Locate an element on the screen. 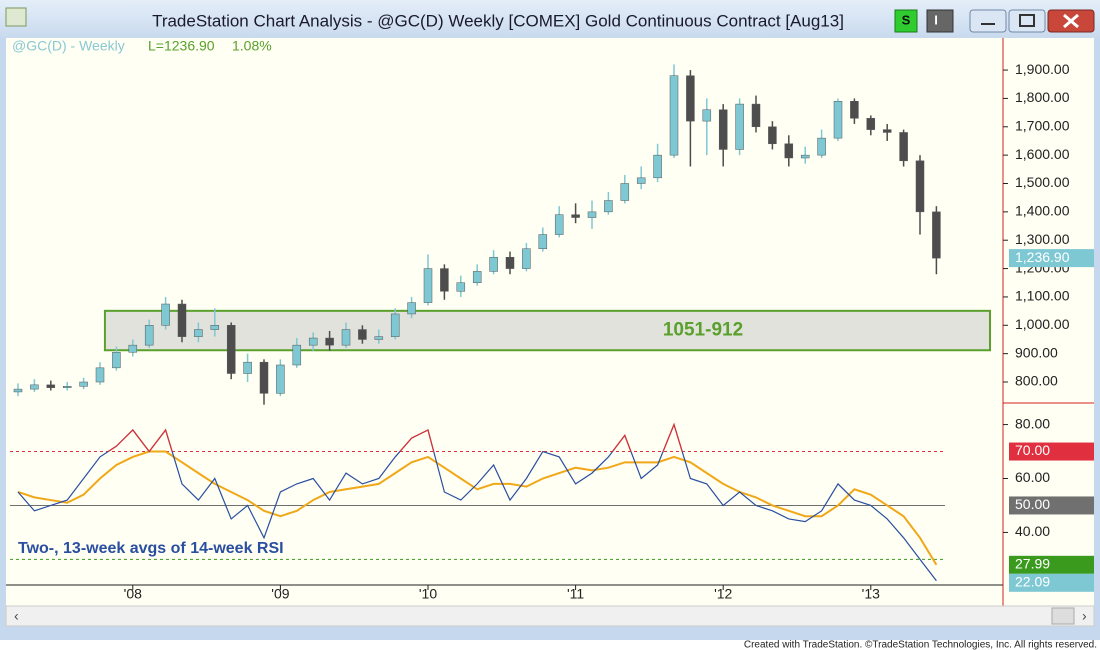  y-tick-label: 1,700.00 is located at coordinates (1042, 125).